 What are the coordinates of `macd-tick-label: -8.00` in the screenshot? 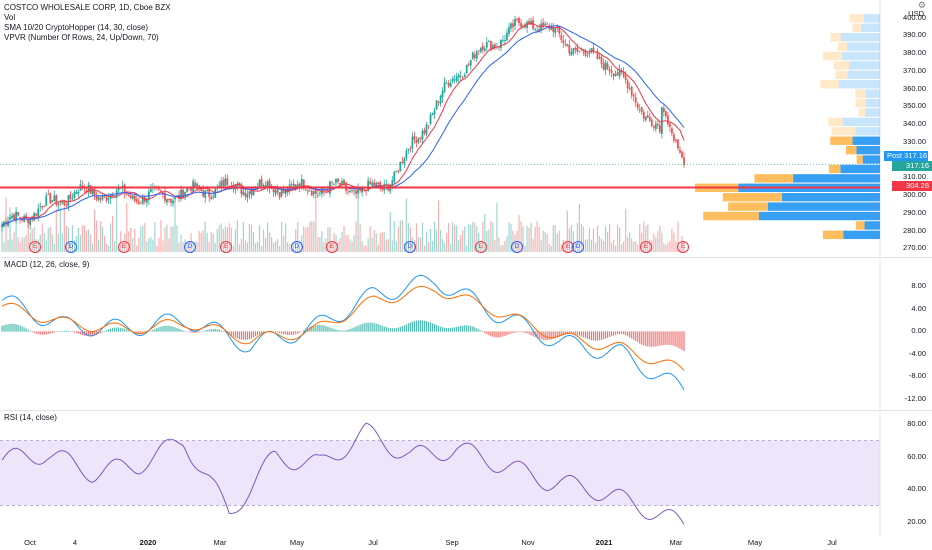 It's located at (917, 376).